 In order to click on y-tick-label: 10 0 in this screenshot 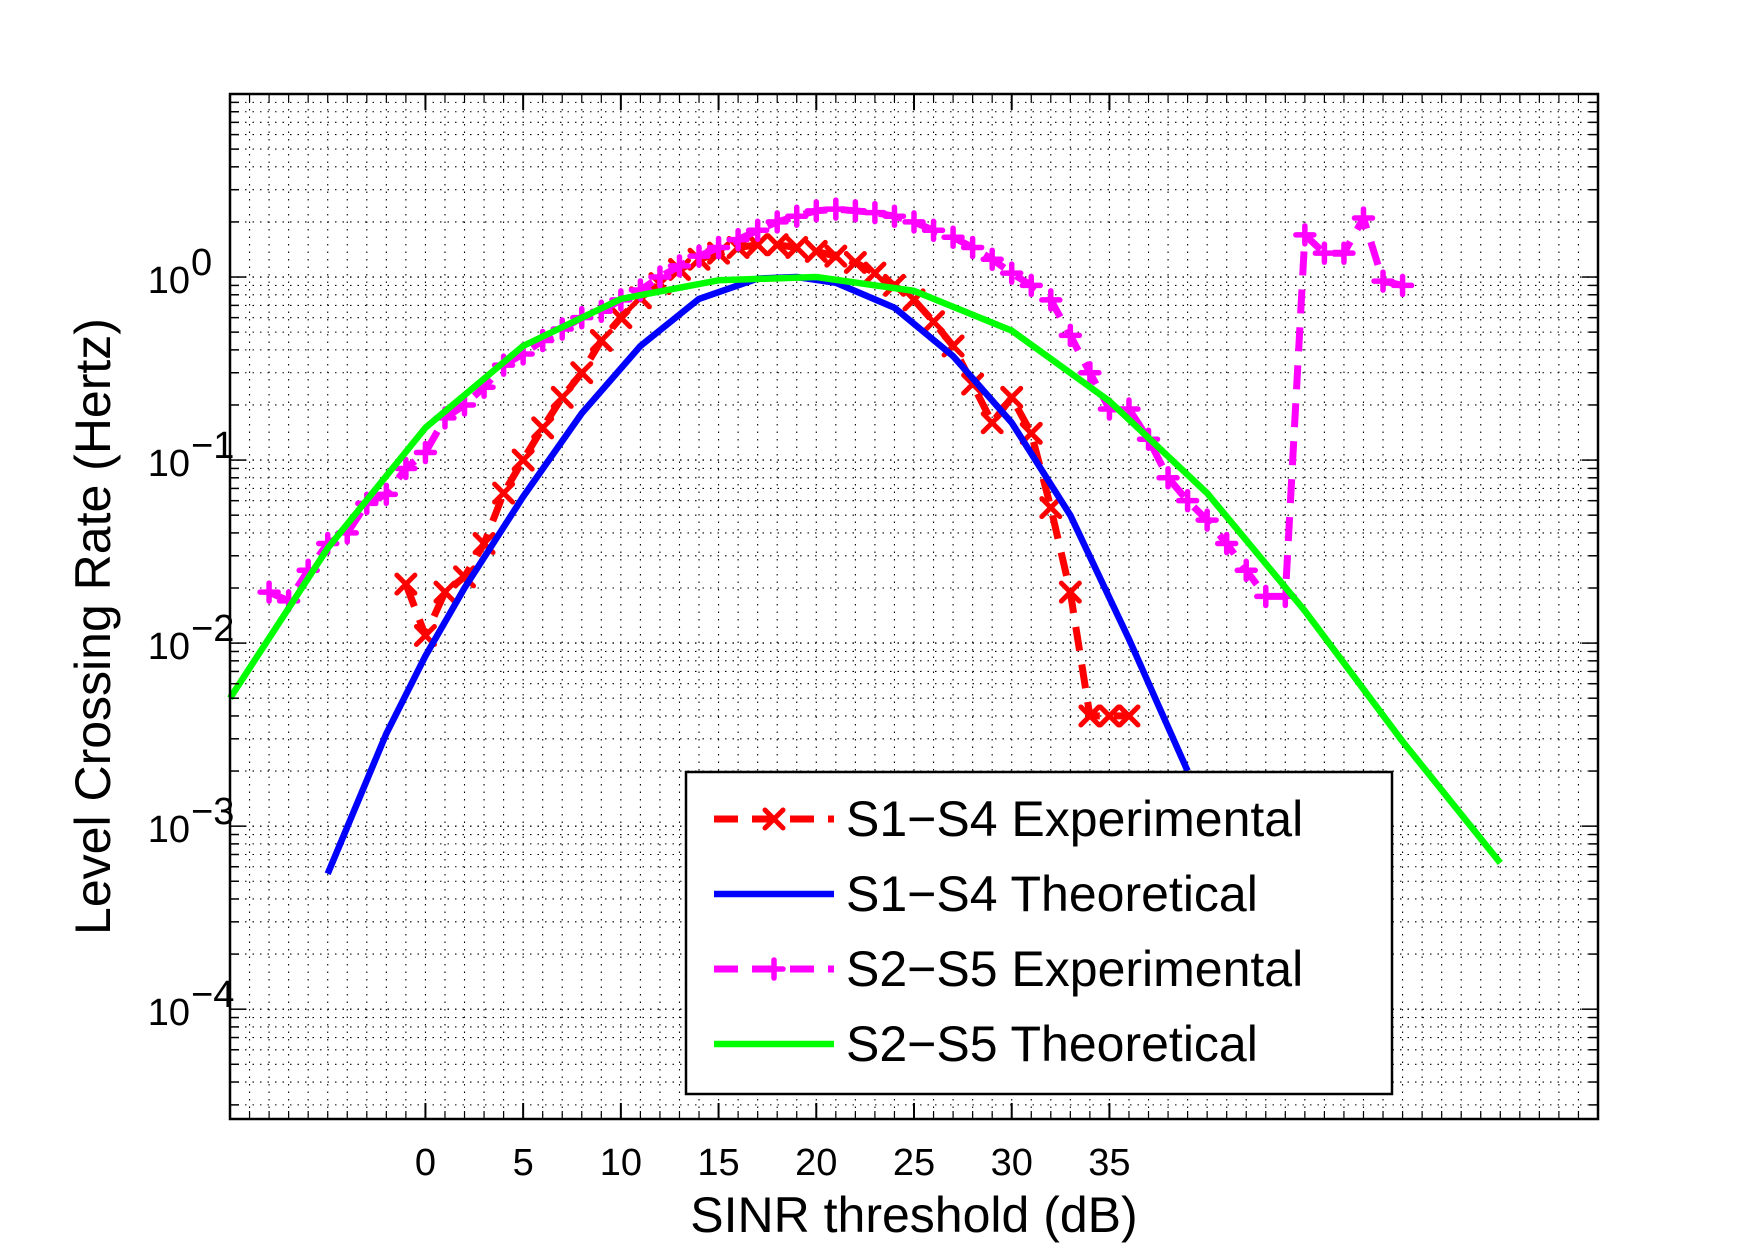, I will do `click(180, 272)`.